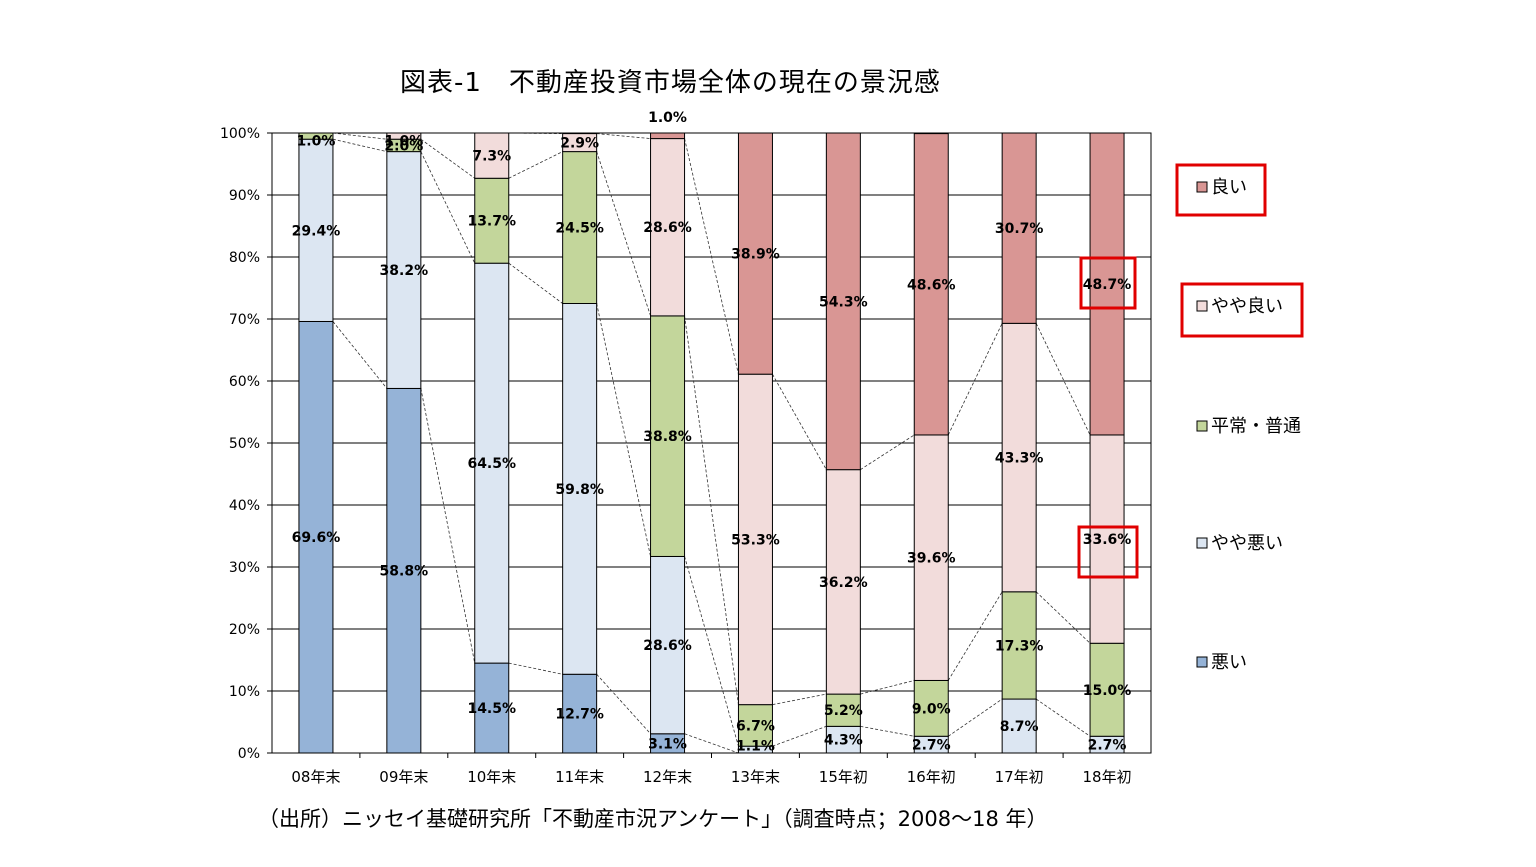 This screenshot has height=867, width=1536. What do you see at coordinates (244, 630) in the screenshot?
I see `y-tick-label: 20%` at bounding box center [244, 630].